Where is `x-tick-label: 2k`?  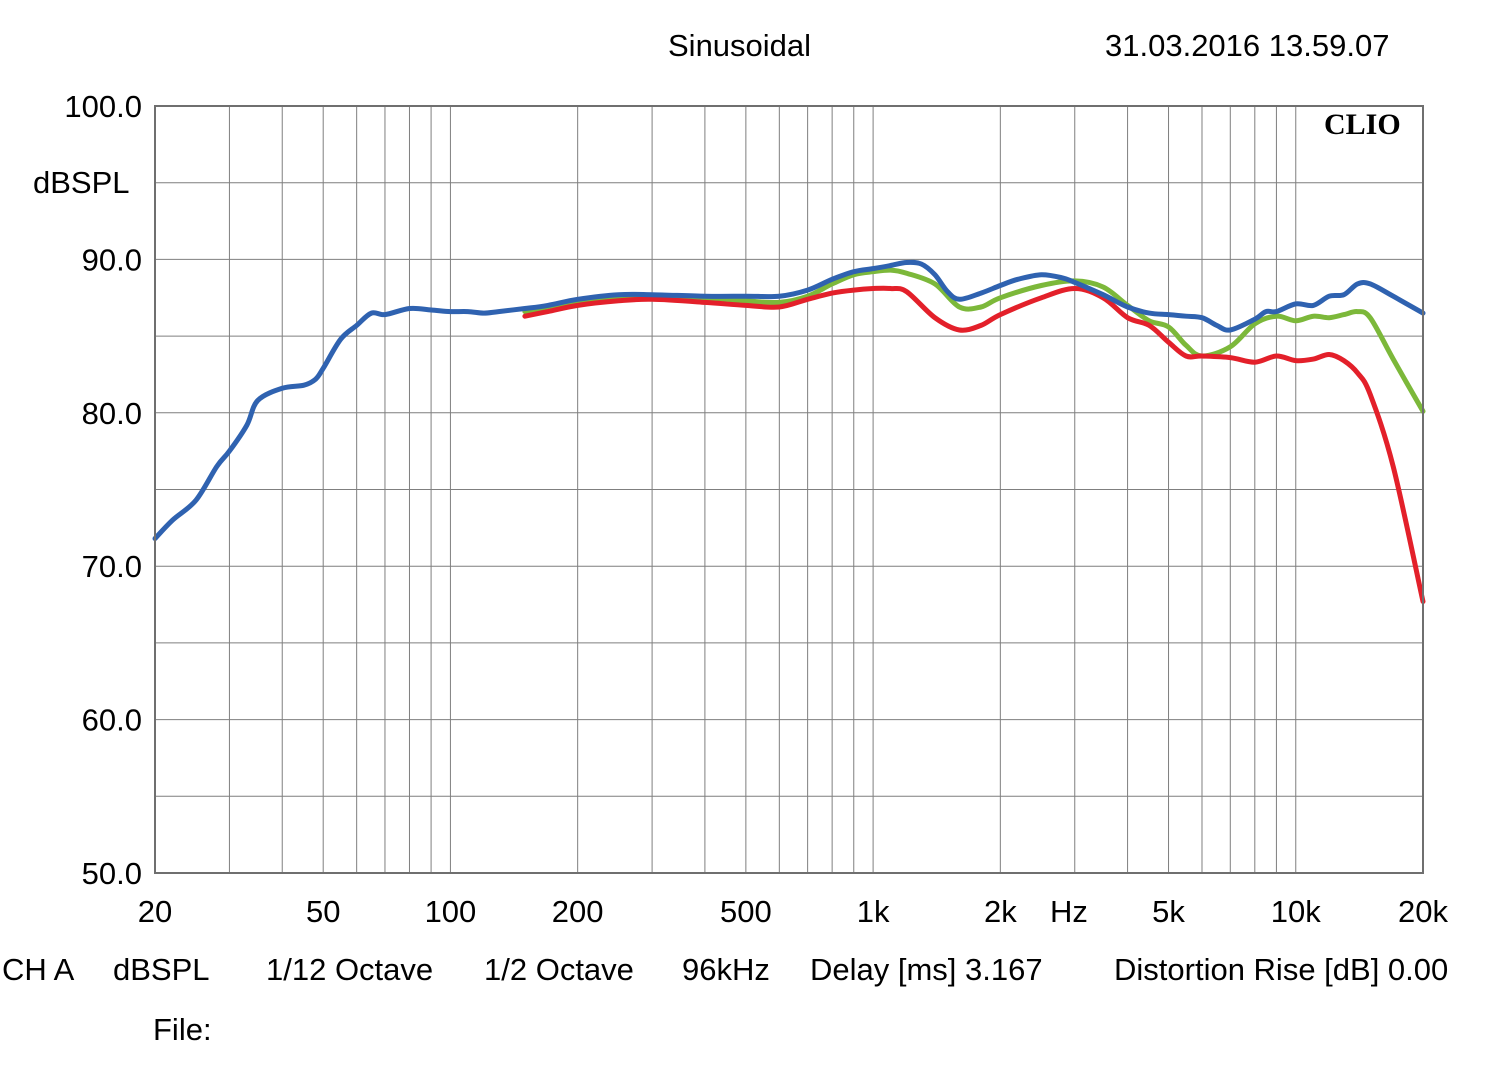
x-tick-label: 2k is located at coordinates (1000, 911).